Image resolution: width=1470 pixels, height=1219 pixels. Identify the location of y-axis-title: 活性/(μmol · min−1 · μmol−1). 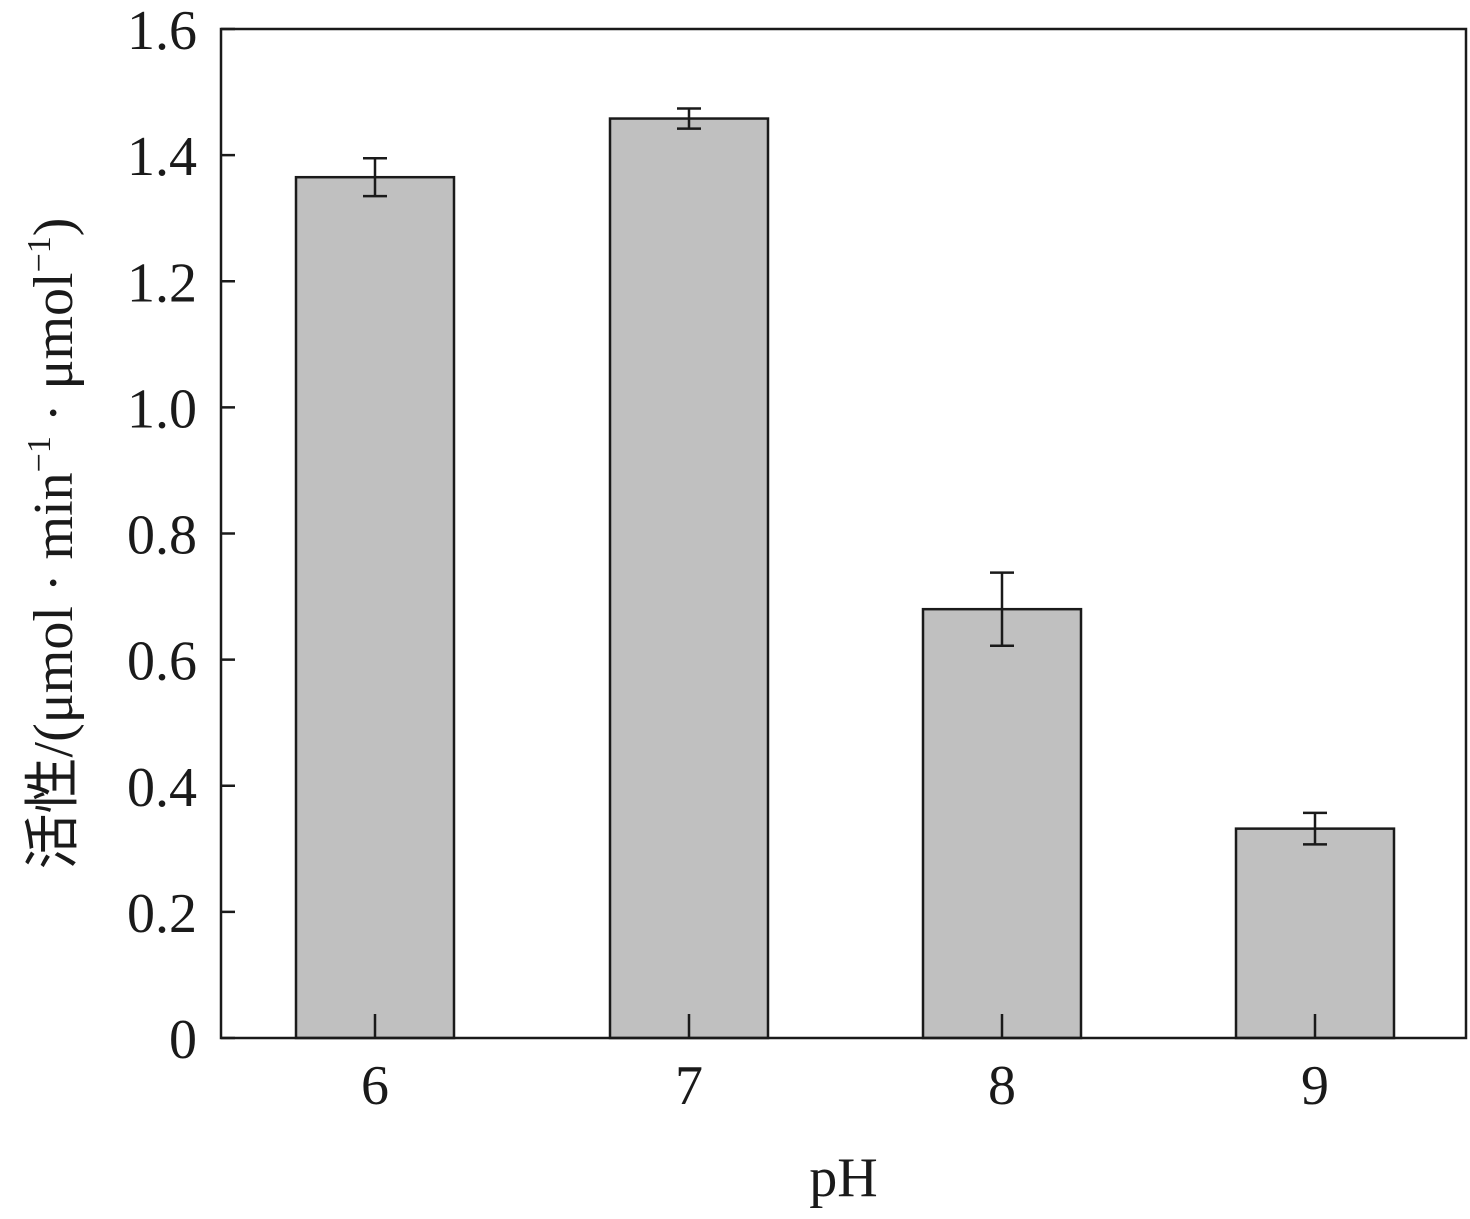
(53, 544).